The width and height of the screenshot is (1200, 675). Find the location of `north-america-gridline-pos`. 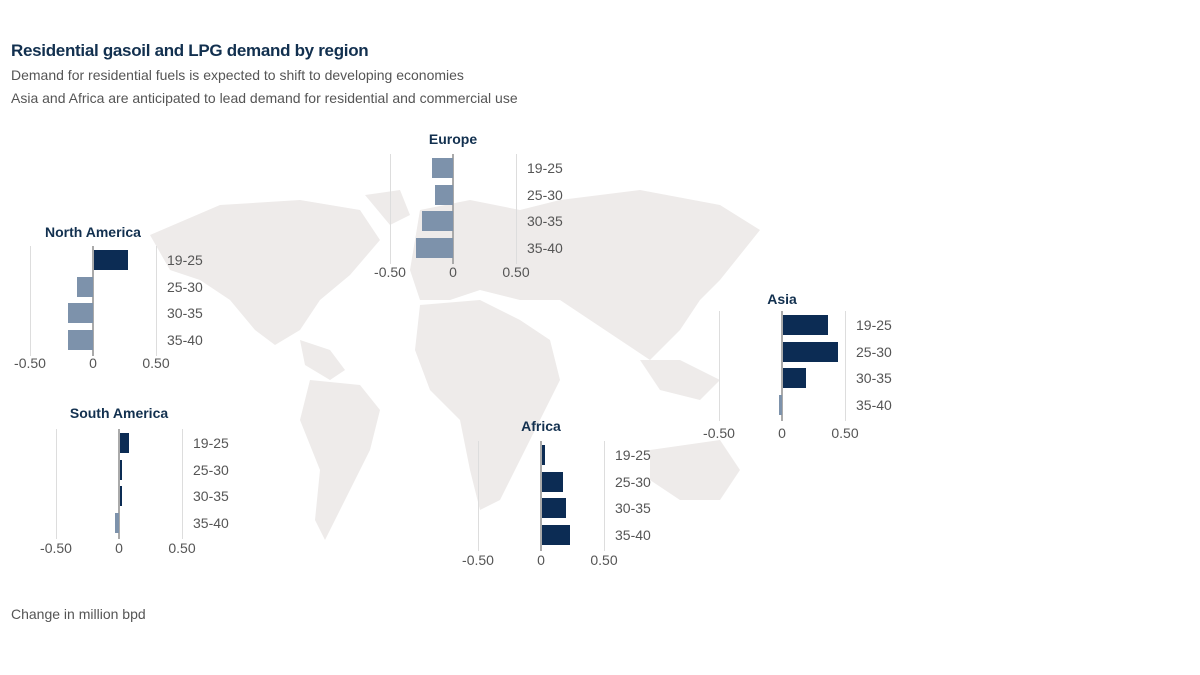

north-america-gridline-pos is located at coordinates (156, 301).